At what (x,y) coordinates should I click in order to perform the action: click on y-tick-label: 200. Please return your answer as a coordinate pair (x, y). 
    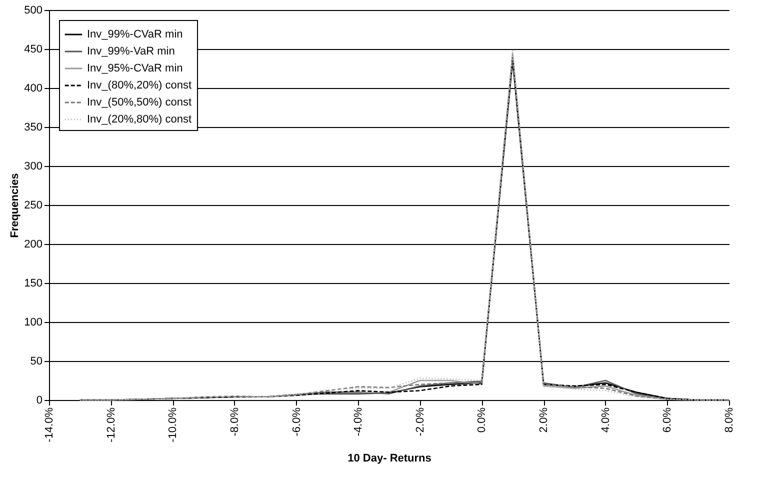
    Looking at the image, I should click on (33, 244).